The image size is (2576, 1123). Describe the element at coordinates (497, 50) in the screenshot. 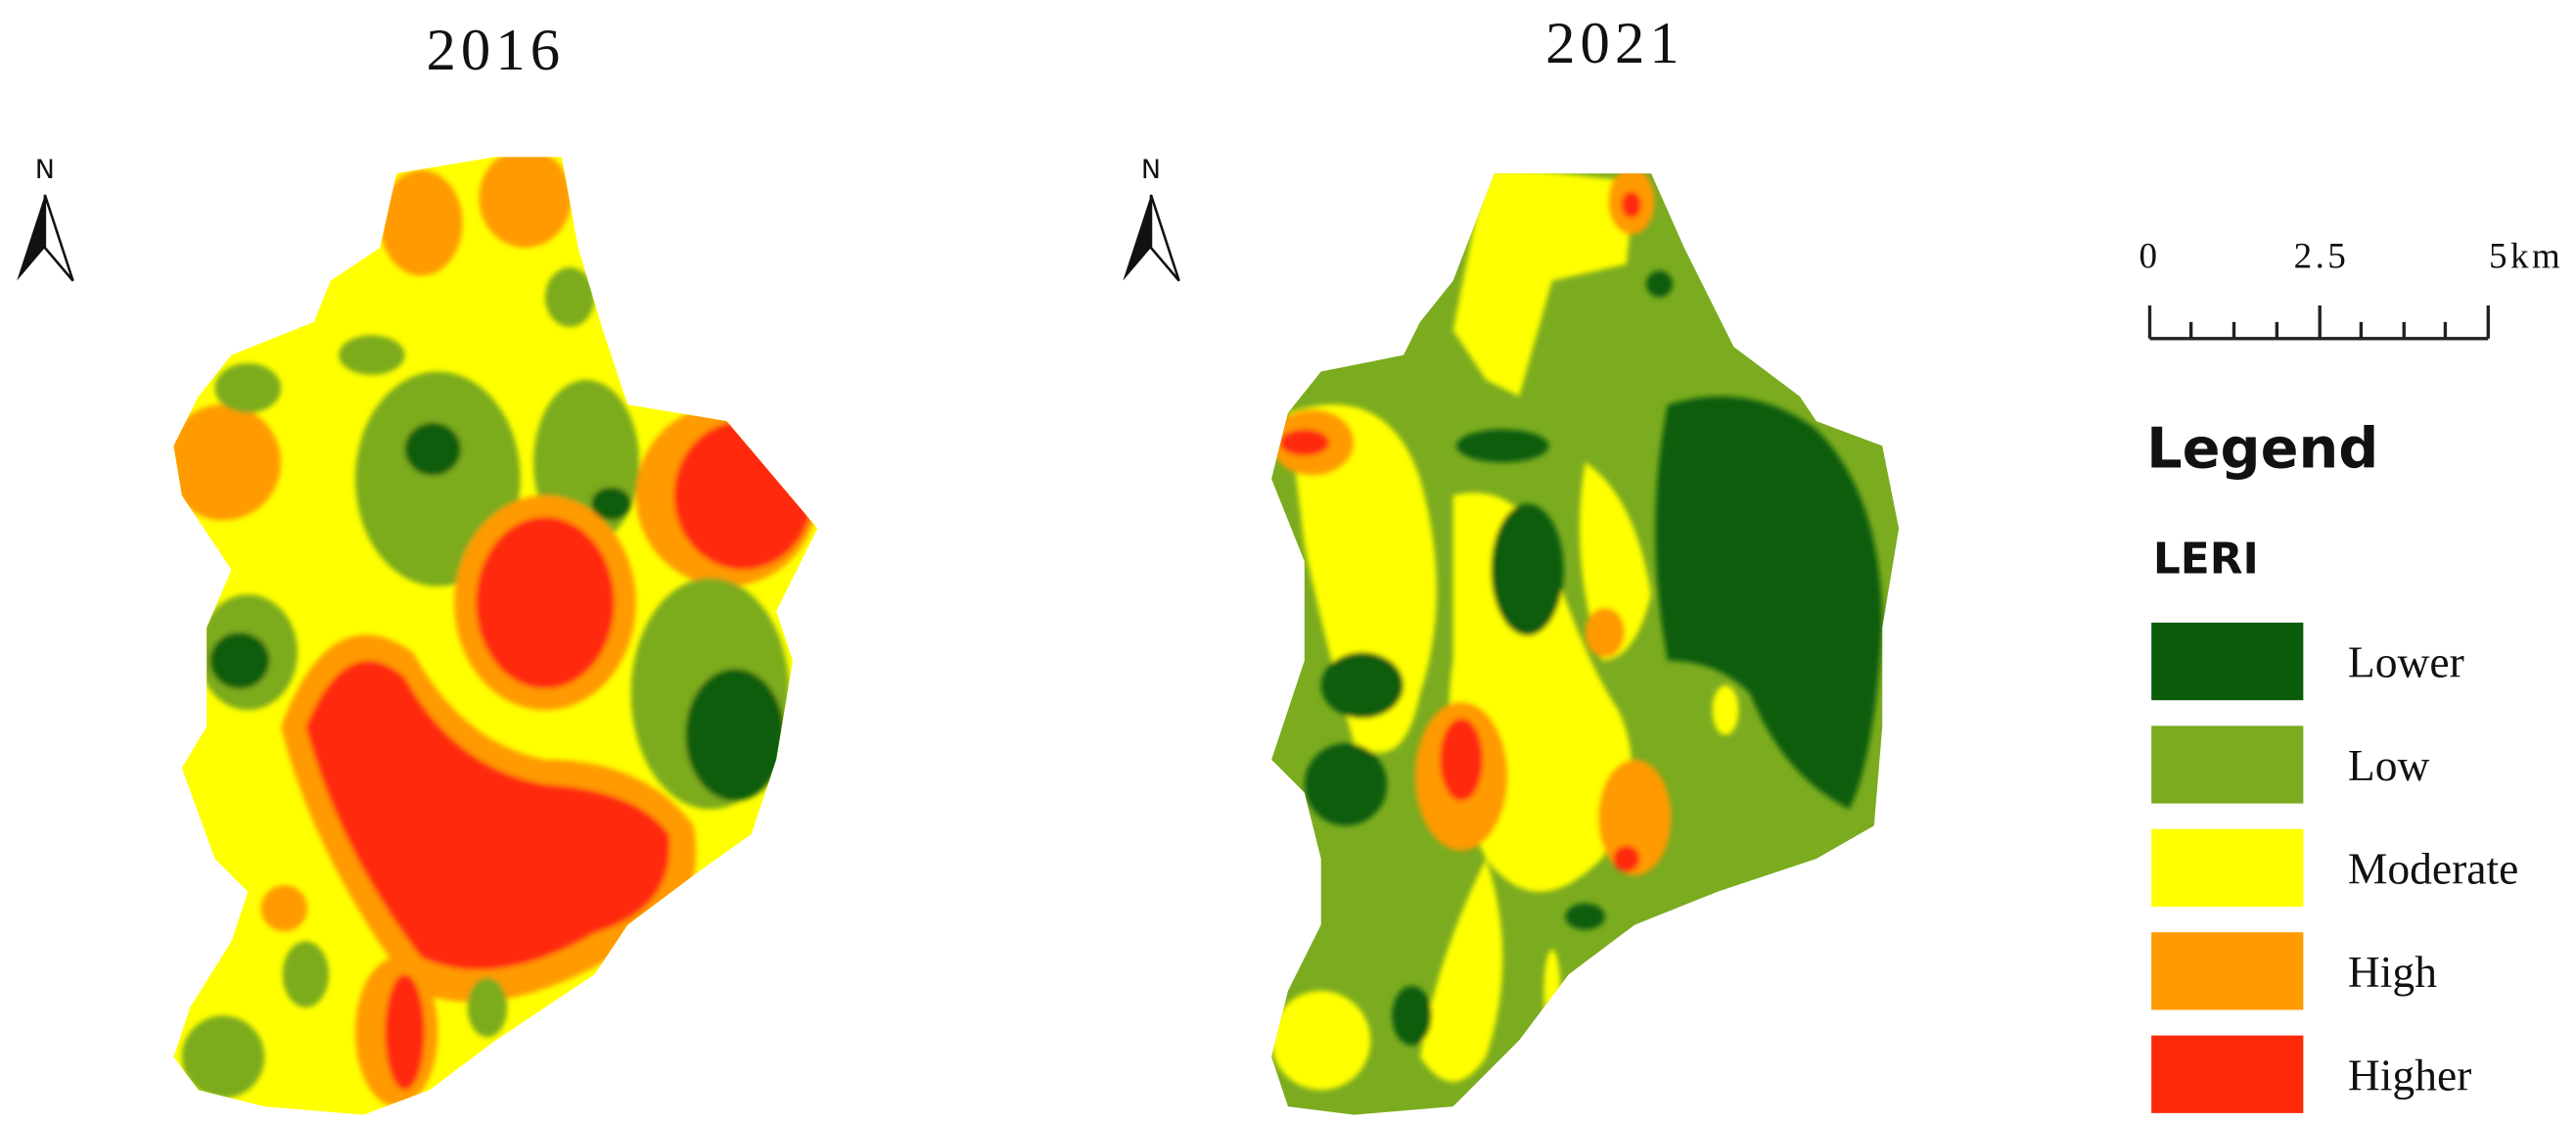

I see `map-title: 2016` at that location.